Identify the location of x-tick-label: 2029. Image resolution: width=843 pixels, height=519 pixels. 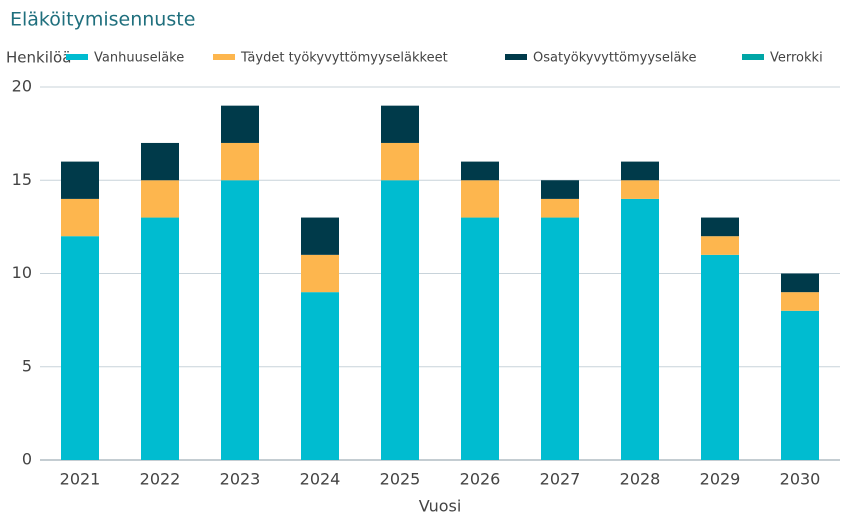
(720, 479).